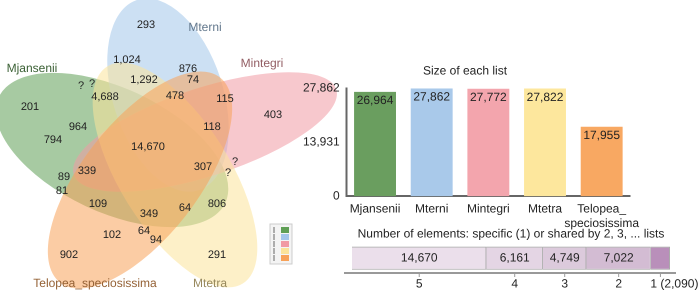  Describe the element at coordinates (30, 107) in the screenshot. I see `text: 201` at that location.